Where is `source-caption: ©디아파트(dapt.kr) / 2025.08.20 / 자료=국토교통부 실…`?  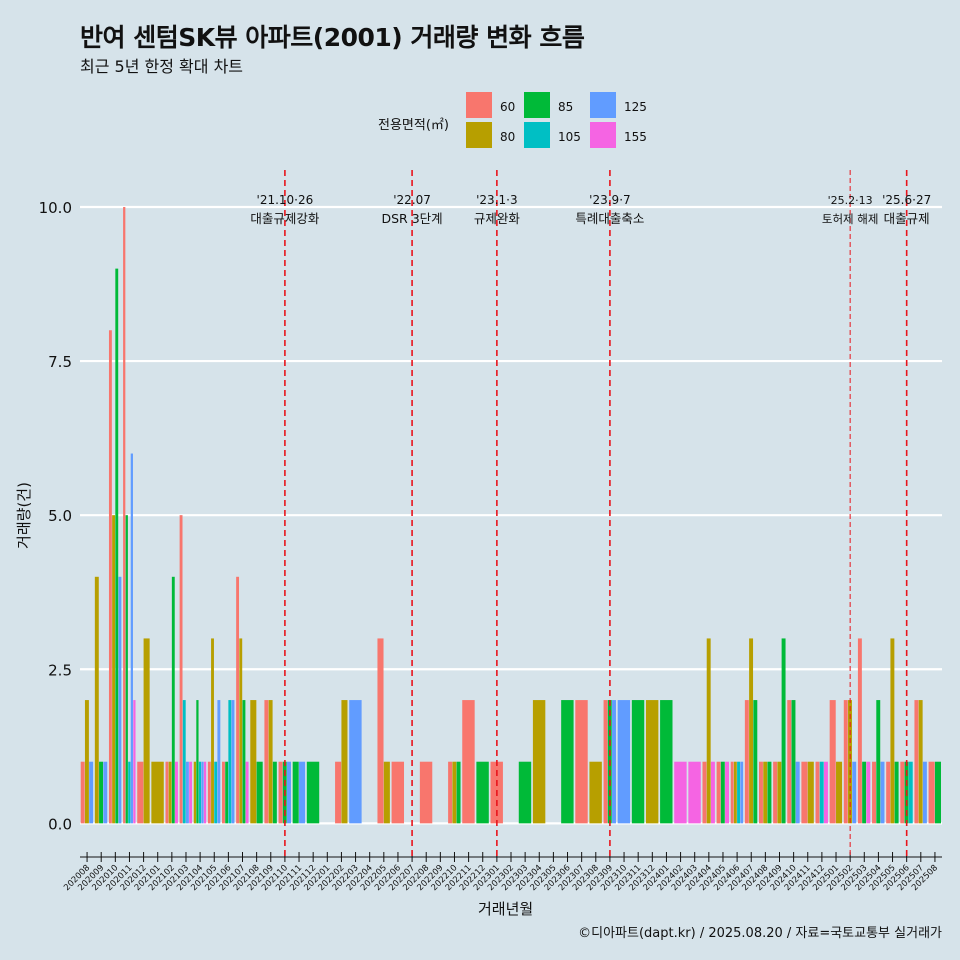
source-caption: ©디아파트(dapt.kr) / 2025.08.20 / 자료=국토교통부 실… is located at coordinates (760, 933).